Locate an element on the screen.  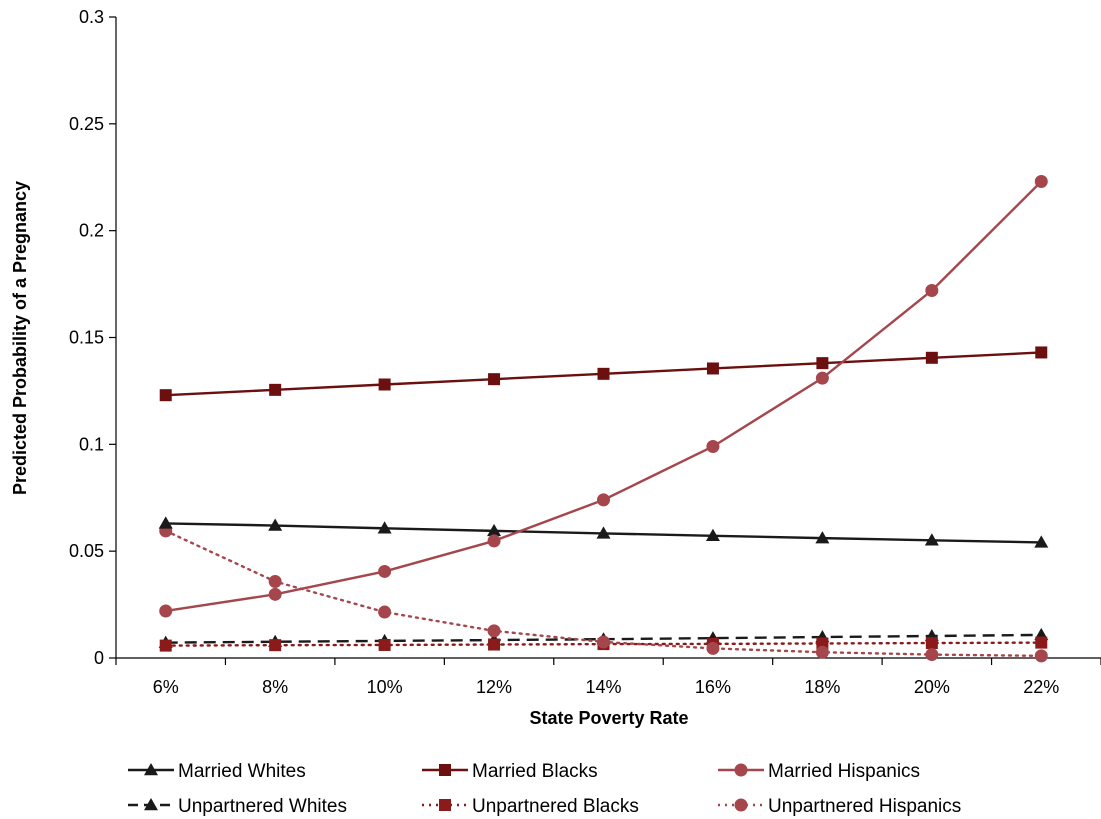
x-tick-label: 6% is located at coordinates (166, 687).